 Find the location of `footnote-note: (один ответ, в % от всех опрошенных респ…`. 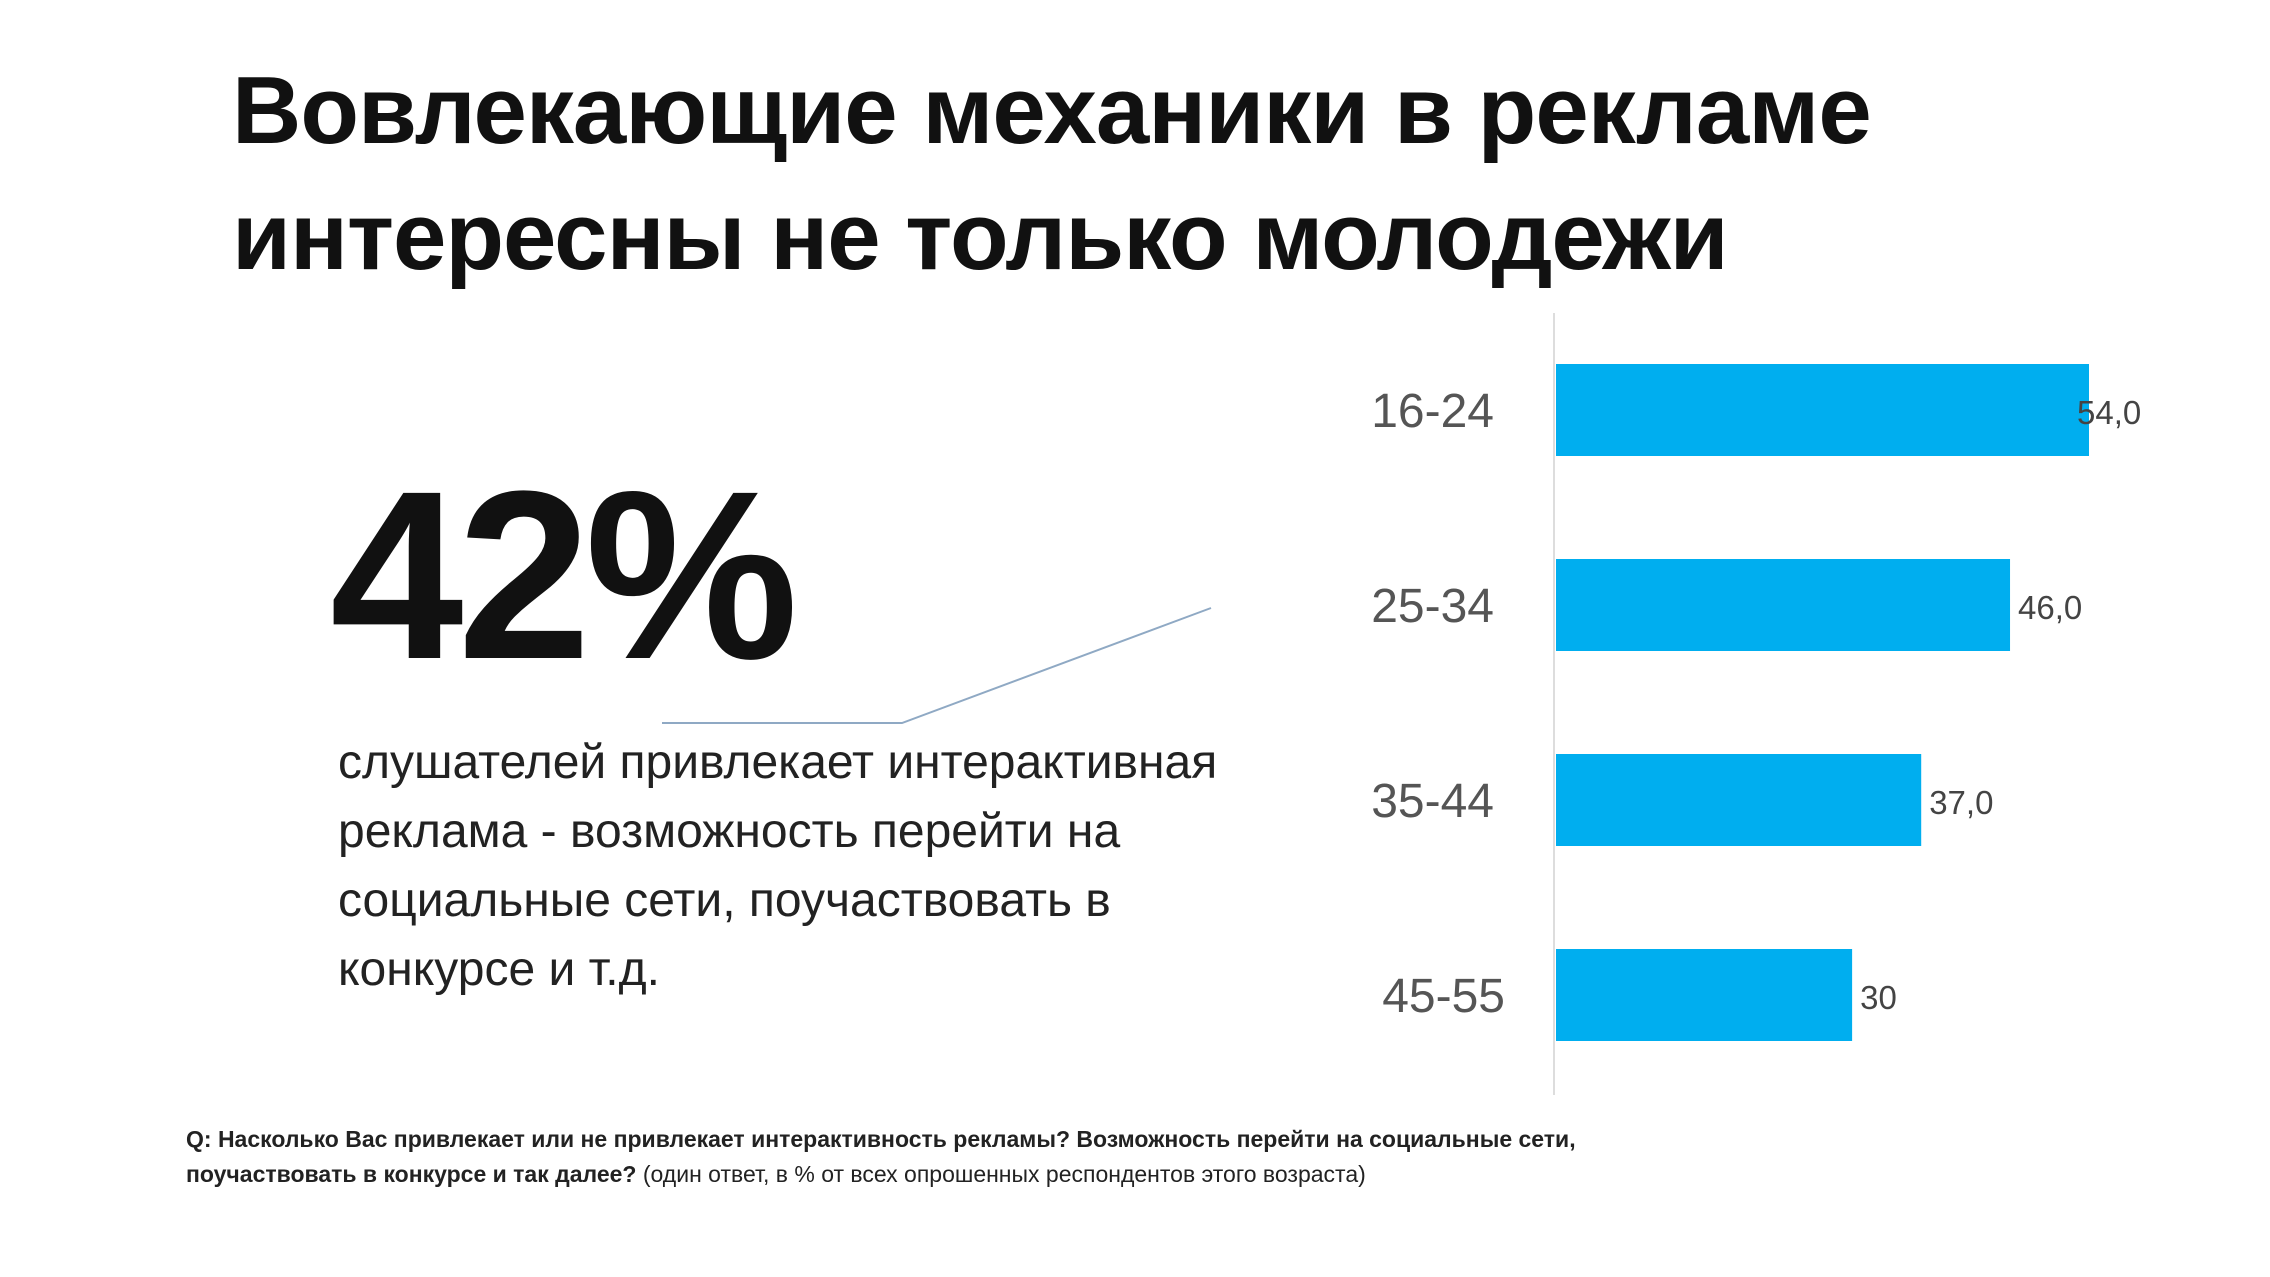

footnote-note: (один ответ, в % от всех опрошенных респ… is located at coordinates (1001, 1174).